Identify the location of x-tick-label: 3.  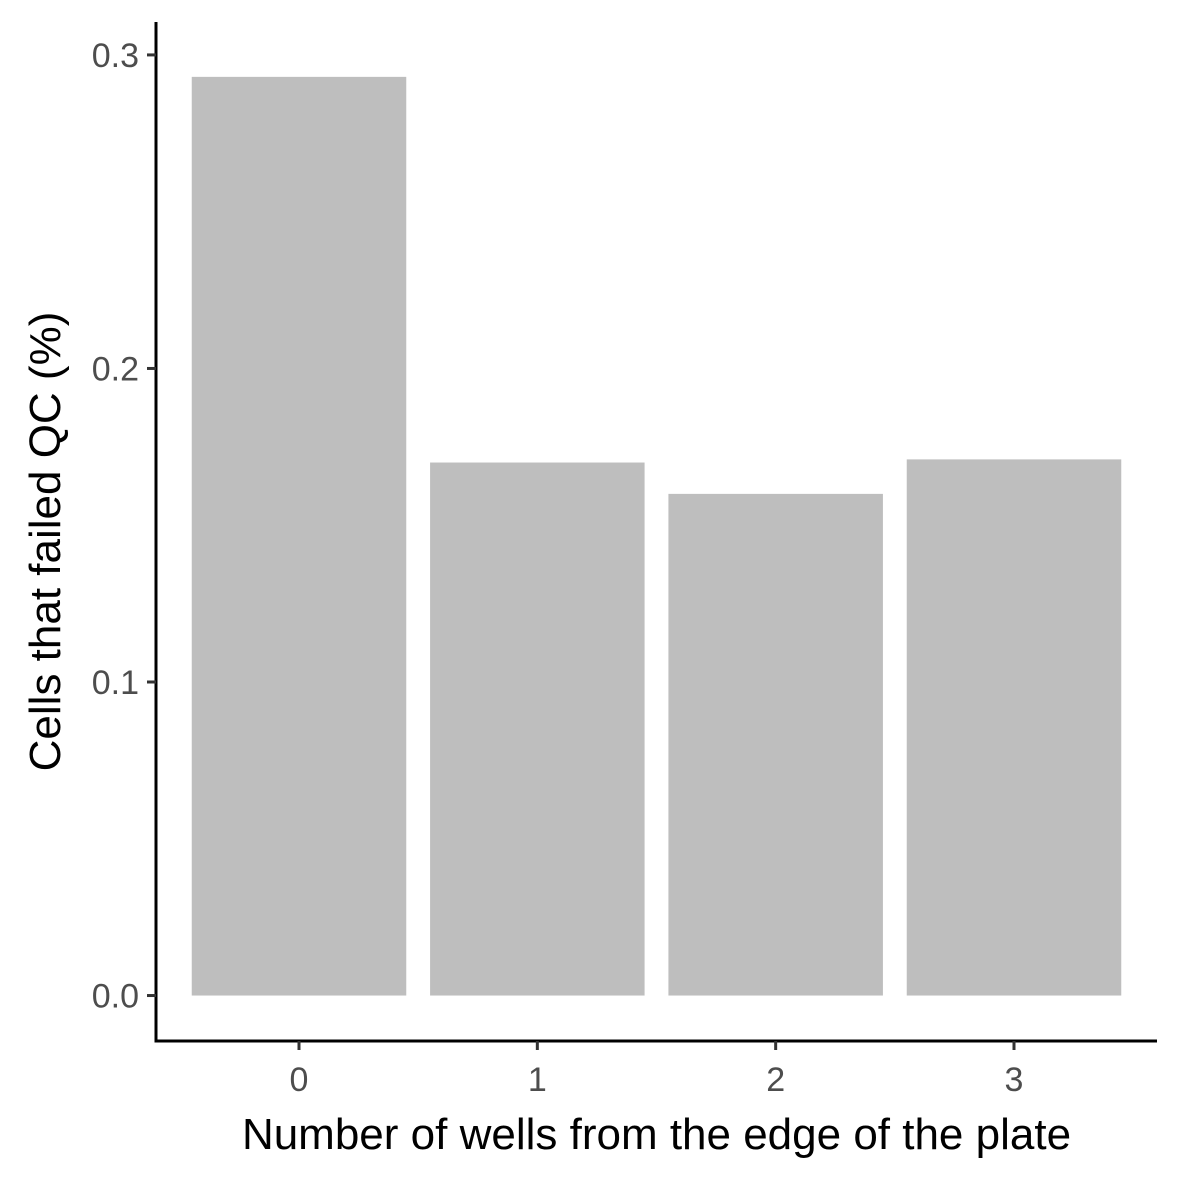
(1014, 1080).